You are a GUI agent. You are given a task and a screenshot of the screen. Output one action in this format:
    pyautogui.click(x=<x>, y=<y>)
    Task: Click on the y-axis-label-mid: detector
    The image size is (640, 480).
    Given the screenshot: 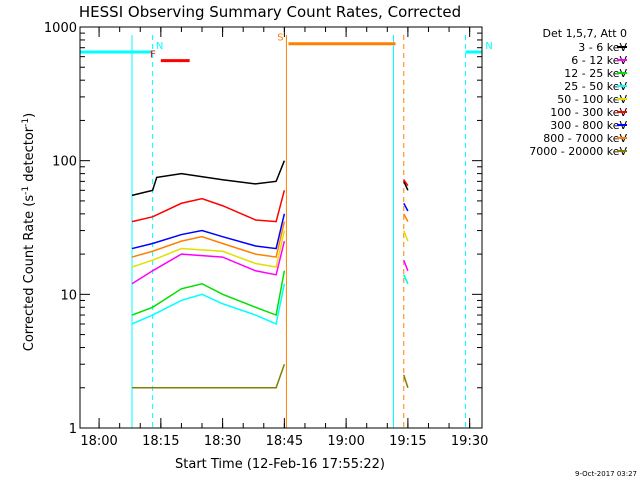 What is the action you would take?
    pyautogui.click(x=29, y=156)
    